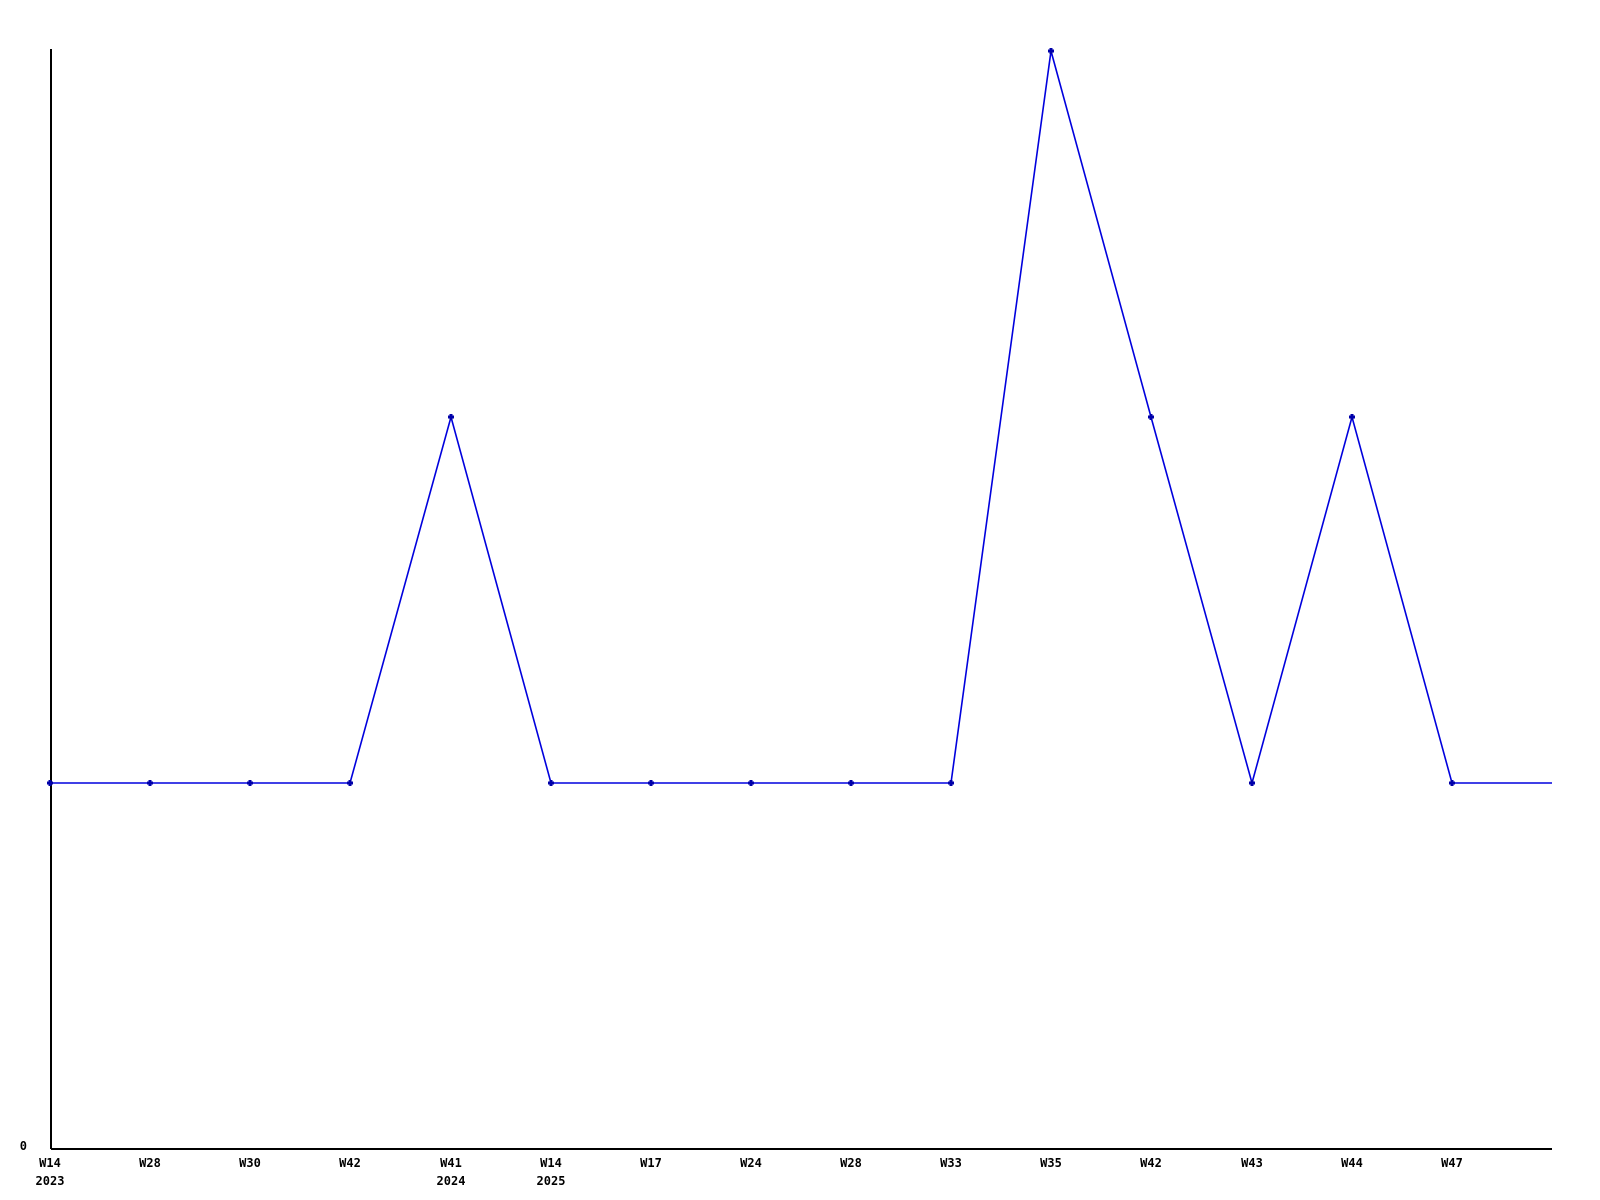  I want to click on x-tick-label: W47, so click(1452, 1163).